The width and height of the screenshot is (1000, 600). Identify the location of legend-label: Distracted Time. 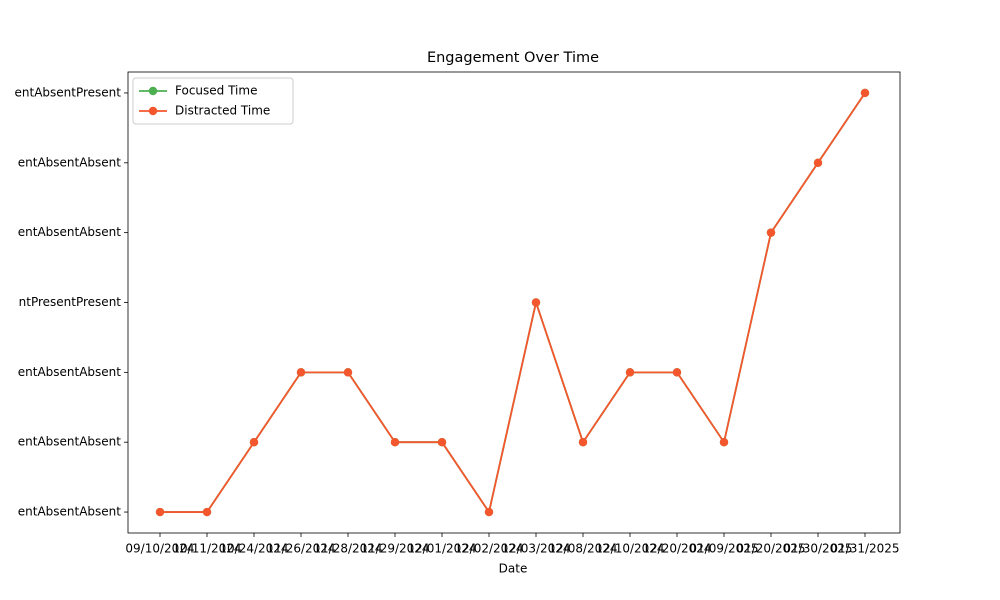
(222, 111).